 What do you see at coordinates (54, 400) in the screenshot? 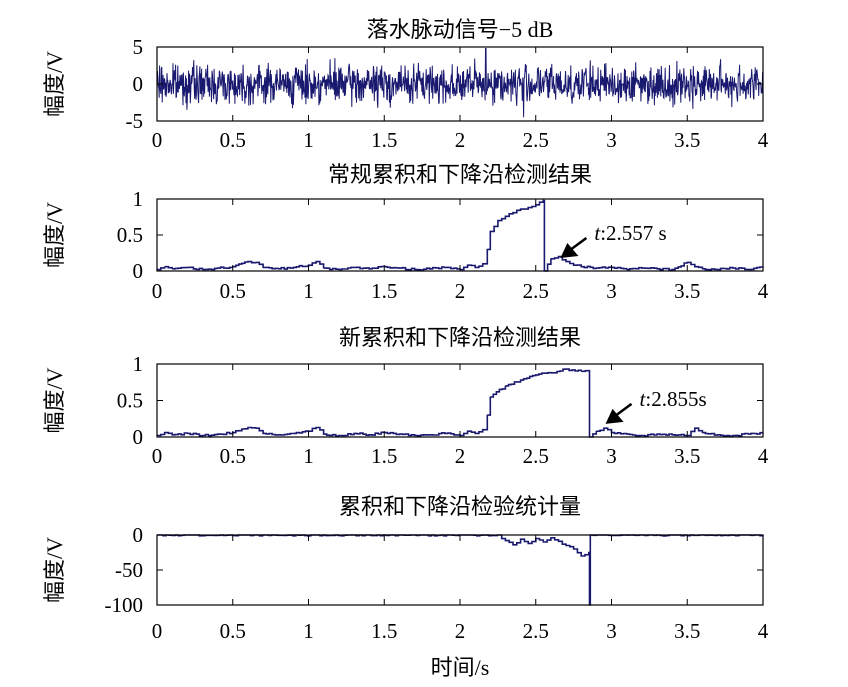
I see `panel-3-ylabel: 幅度/V` at bounding box center [54, 400].